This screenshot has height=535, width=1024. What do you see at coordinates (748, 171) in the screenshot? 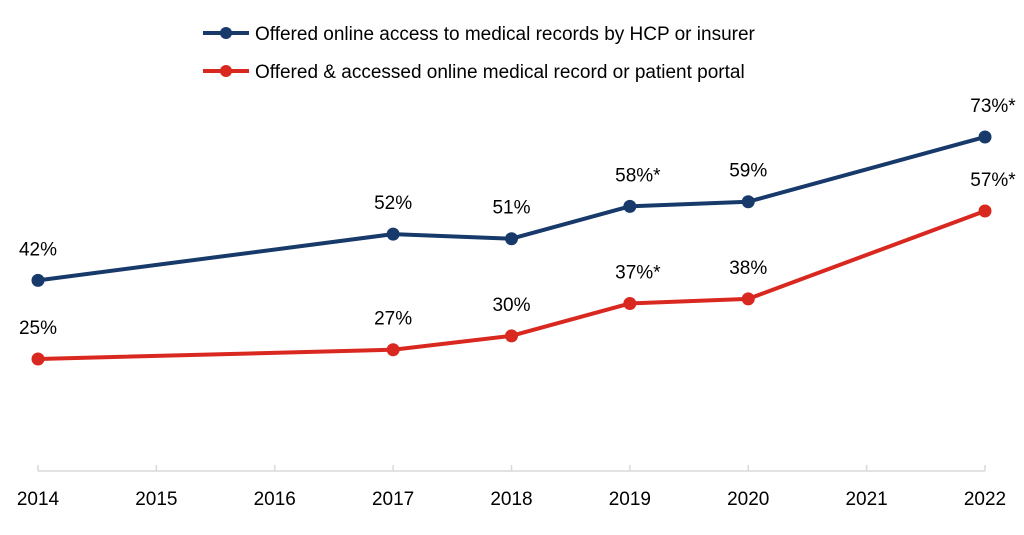
I see `data-label: 59%` at bounding box center [748, 171].